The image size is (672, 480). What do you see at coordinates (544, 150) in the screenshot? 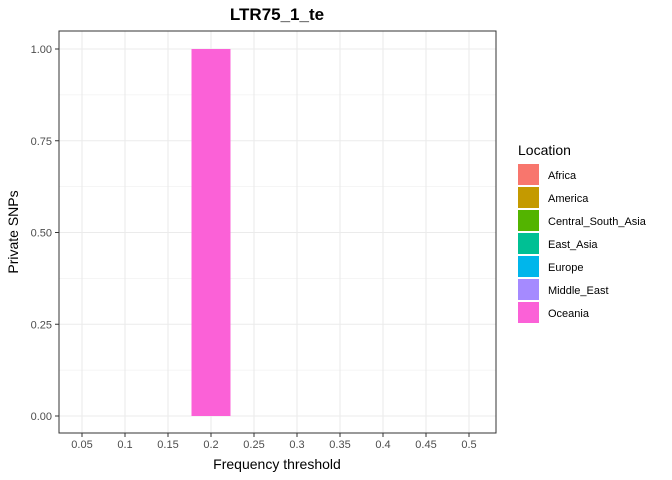
I see `legend-title: Location` at bounding box center [544, 150].